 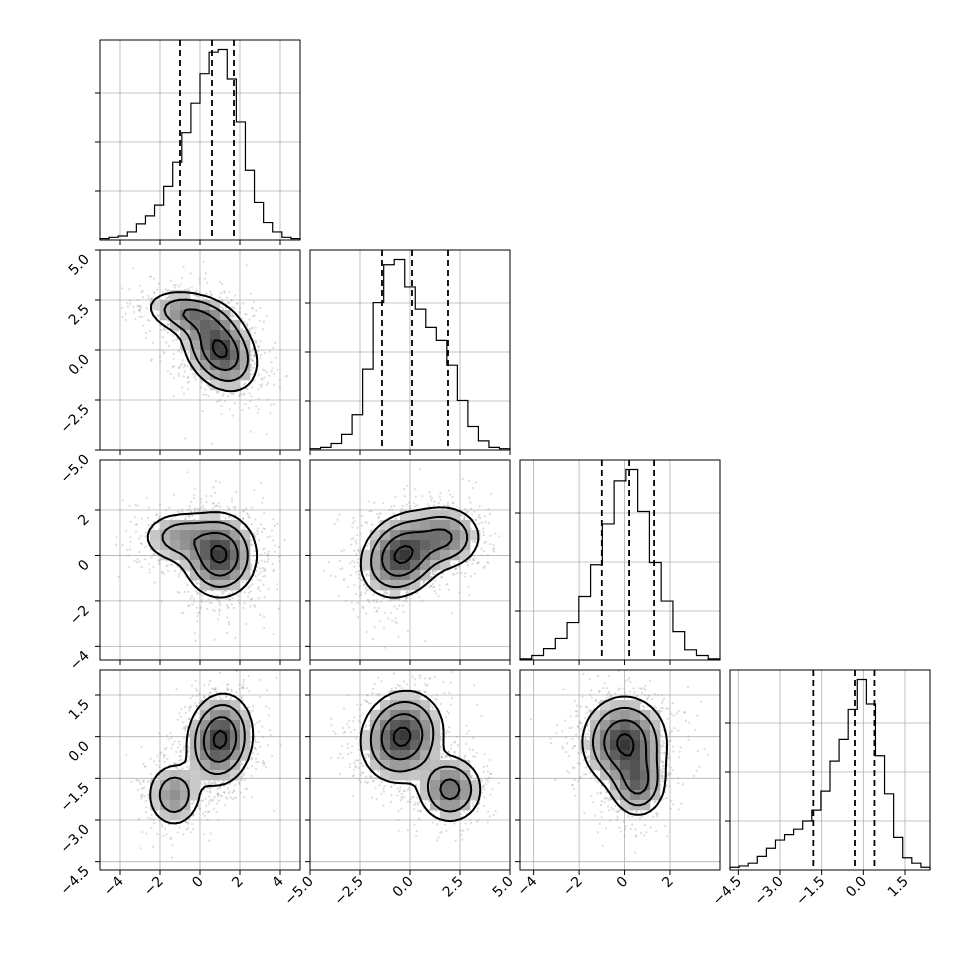 I want to click on contours, so click(x=419, y=552).